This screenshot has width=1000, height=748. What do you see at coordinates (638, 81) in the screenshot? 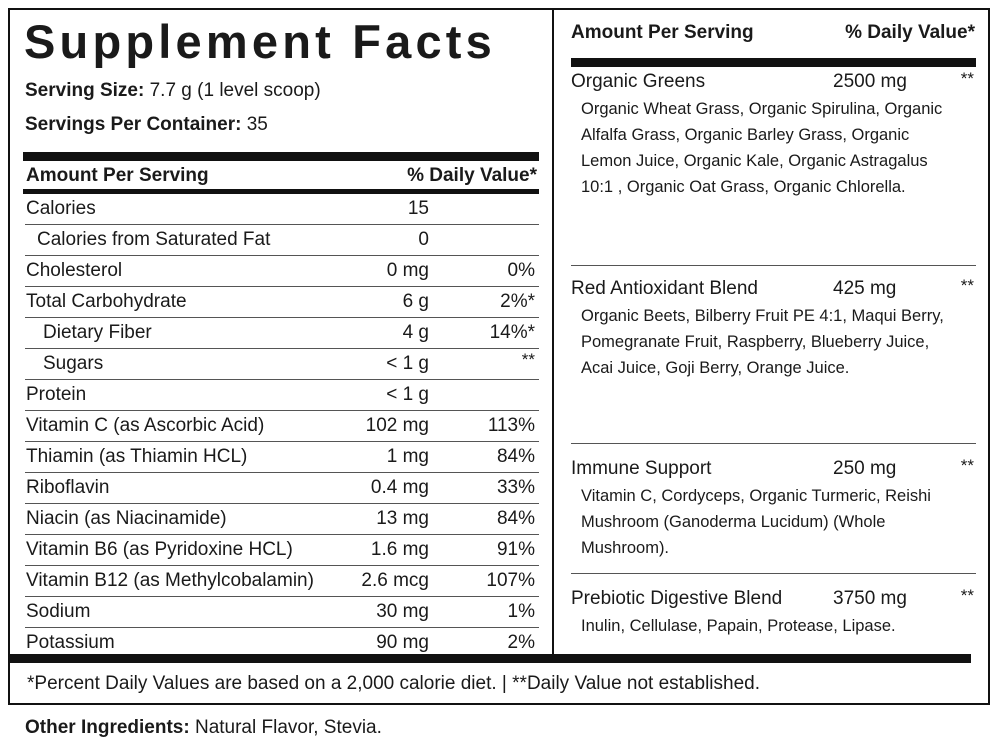
I see `blend-name: Organic Greens` at bounding box center [638, 81].